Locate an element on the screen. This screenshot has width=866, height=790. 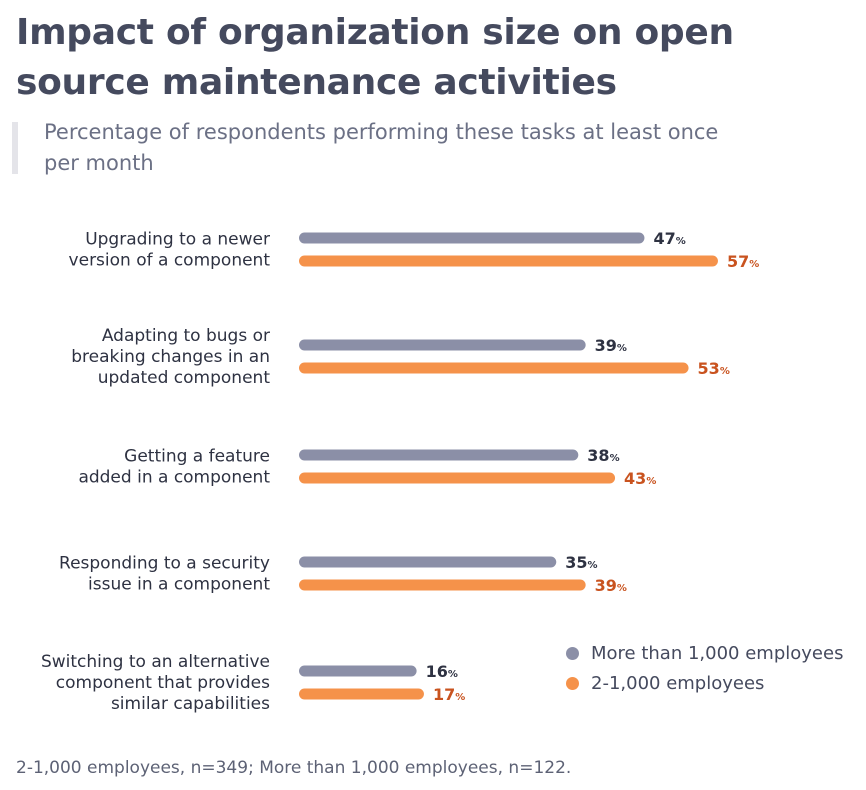
category-label-line: Adapting to bugs or is located at coordinates (186, 336).